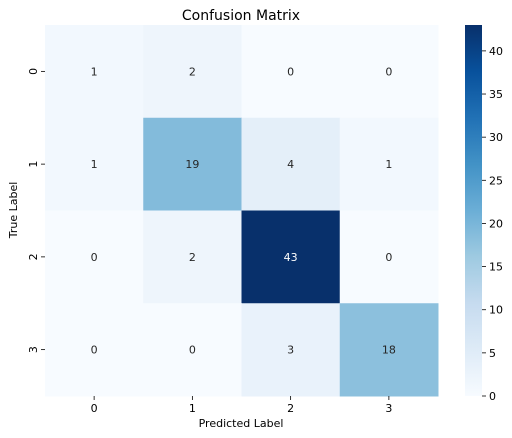 This screenshot has height=438, width=512. What do you see at coordinates (496, 94) in the screenshot?
I see `colorbar-tick-label: 35` at bounding box center [496, 94].